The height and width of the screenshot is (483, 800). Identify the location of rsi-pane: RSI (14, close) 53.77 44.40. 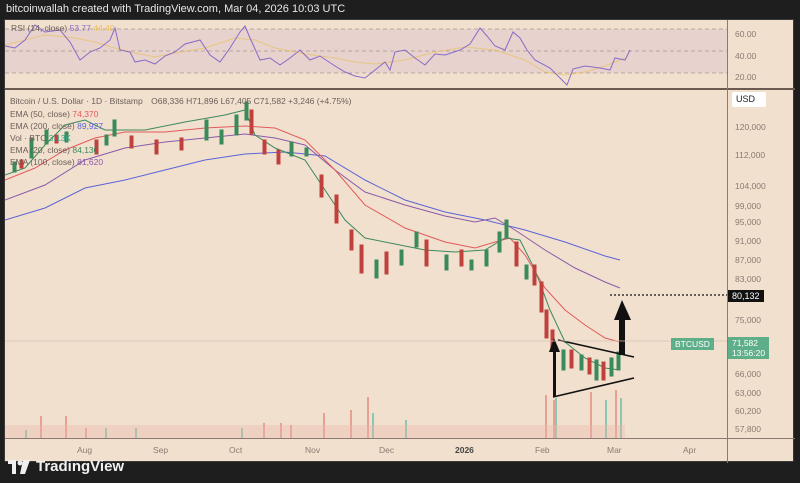
(366, 54).